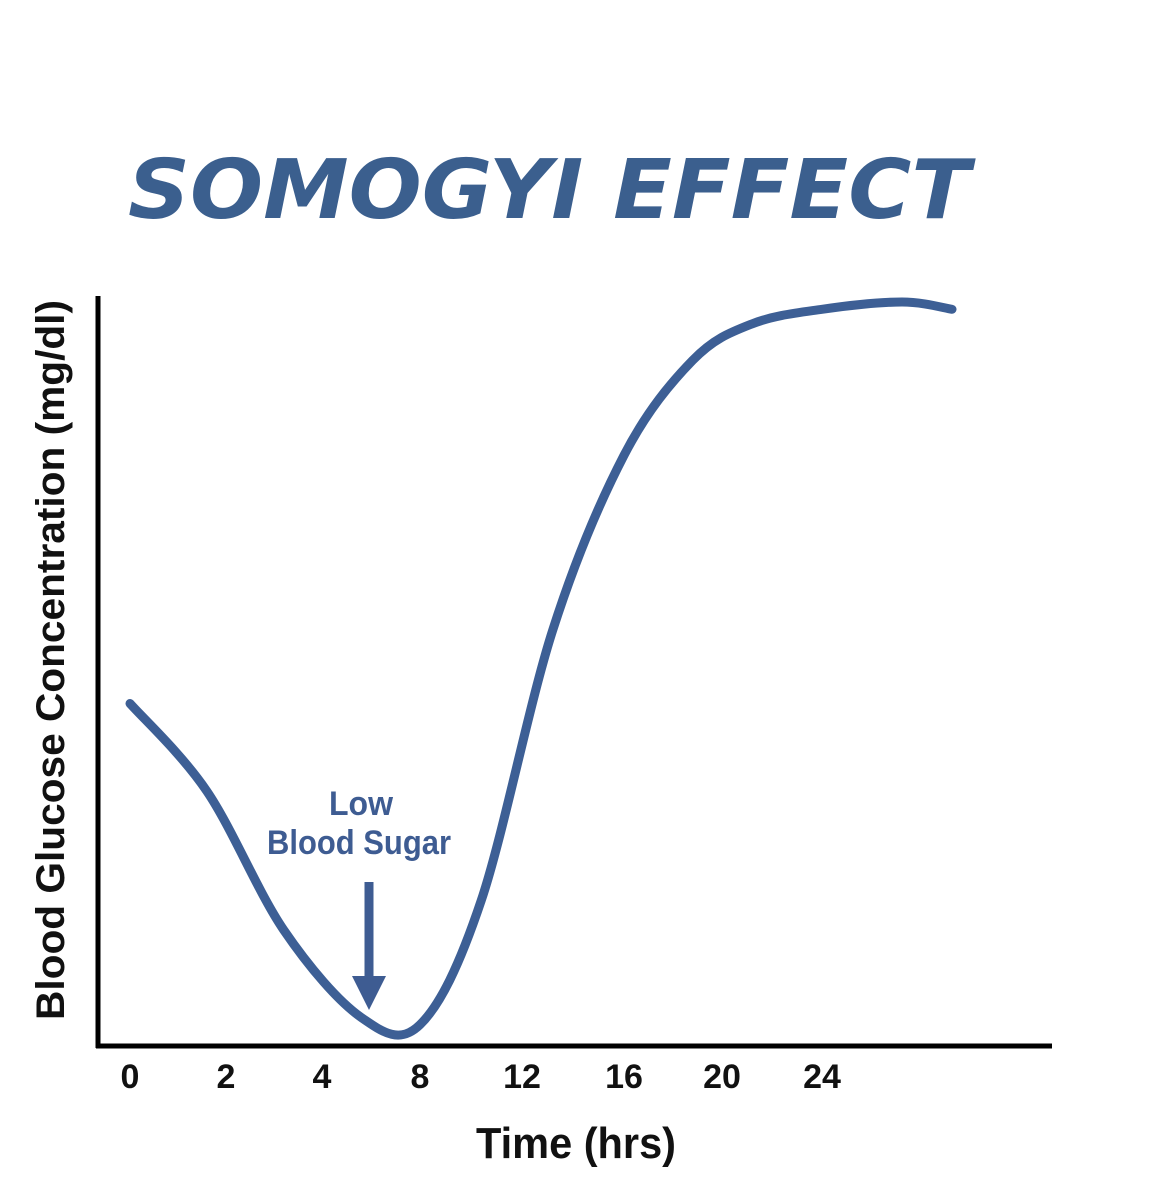 The image size is (1173, 1200). What do you see at coordinates (722, 1077) in the screenshot?
I see `x-tick-label: 20` at bounding box center [722, 1077].